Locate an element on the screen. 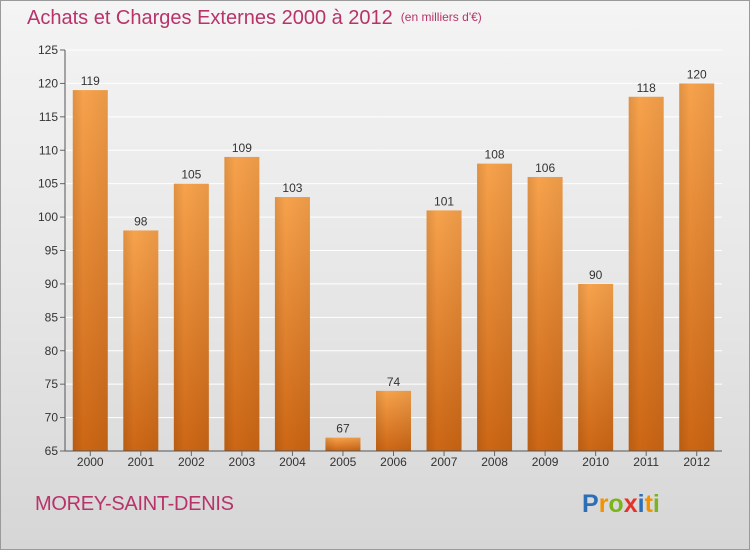  x-tick-label: 2007 is located at coordinates (444, 462).